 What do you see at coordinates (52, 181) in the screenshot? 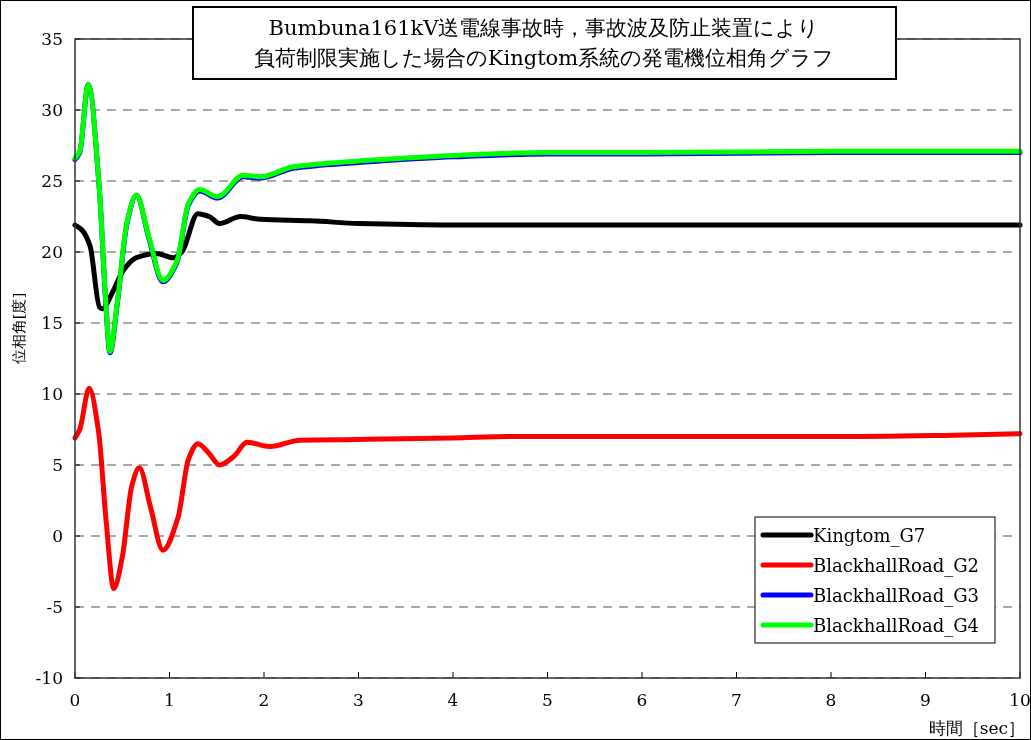
I see `y-tick-label: 25` at bounding box center [52, 181].